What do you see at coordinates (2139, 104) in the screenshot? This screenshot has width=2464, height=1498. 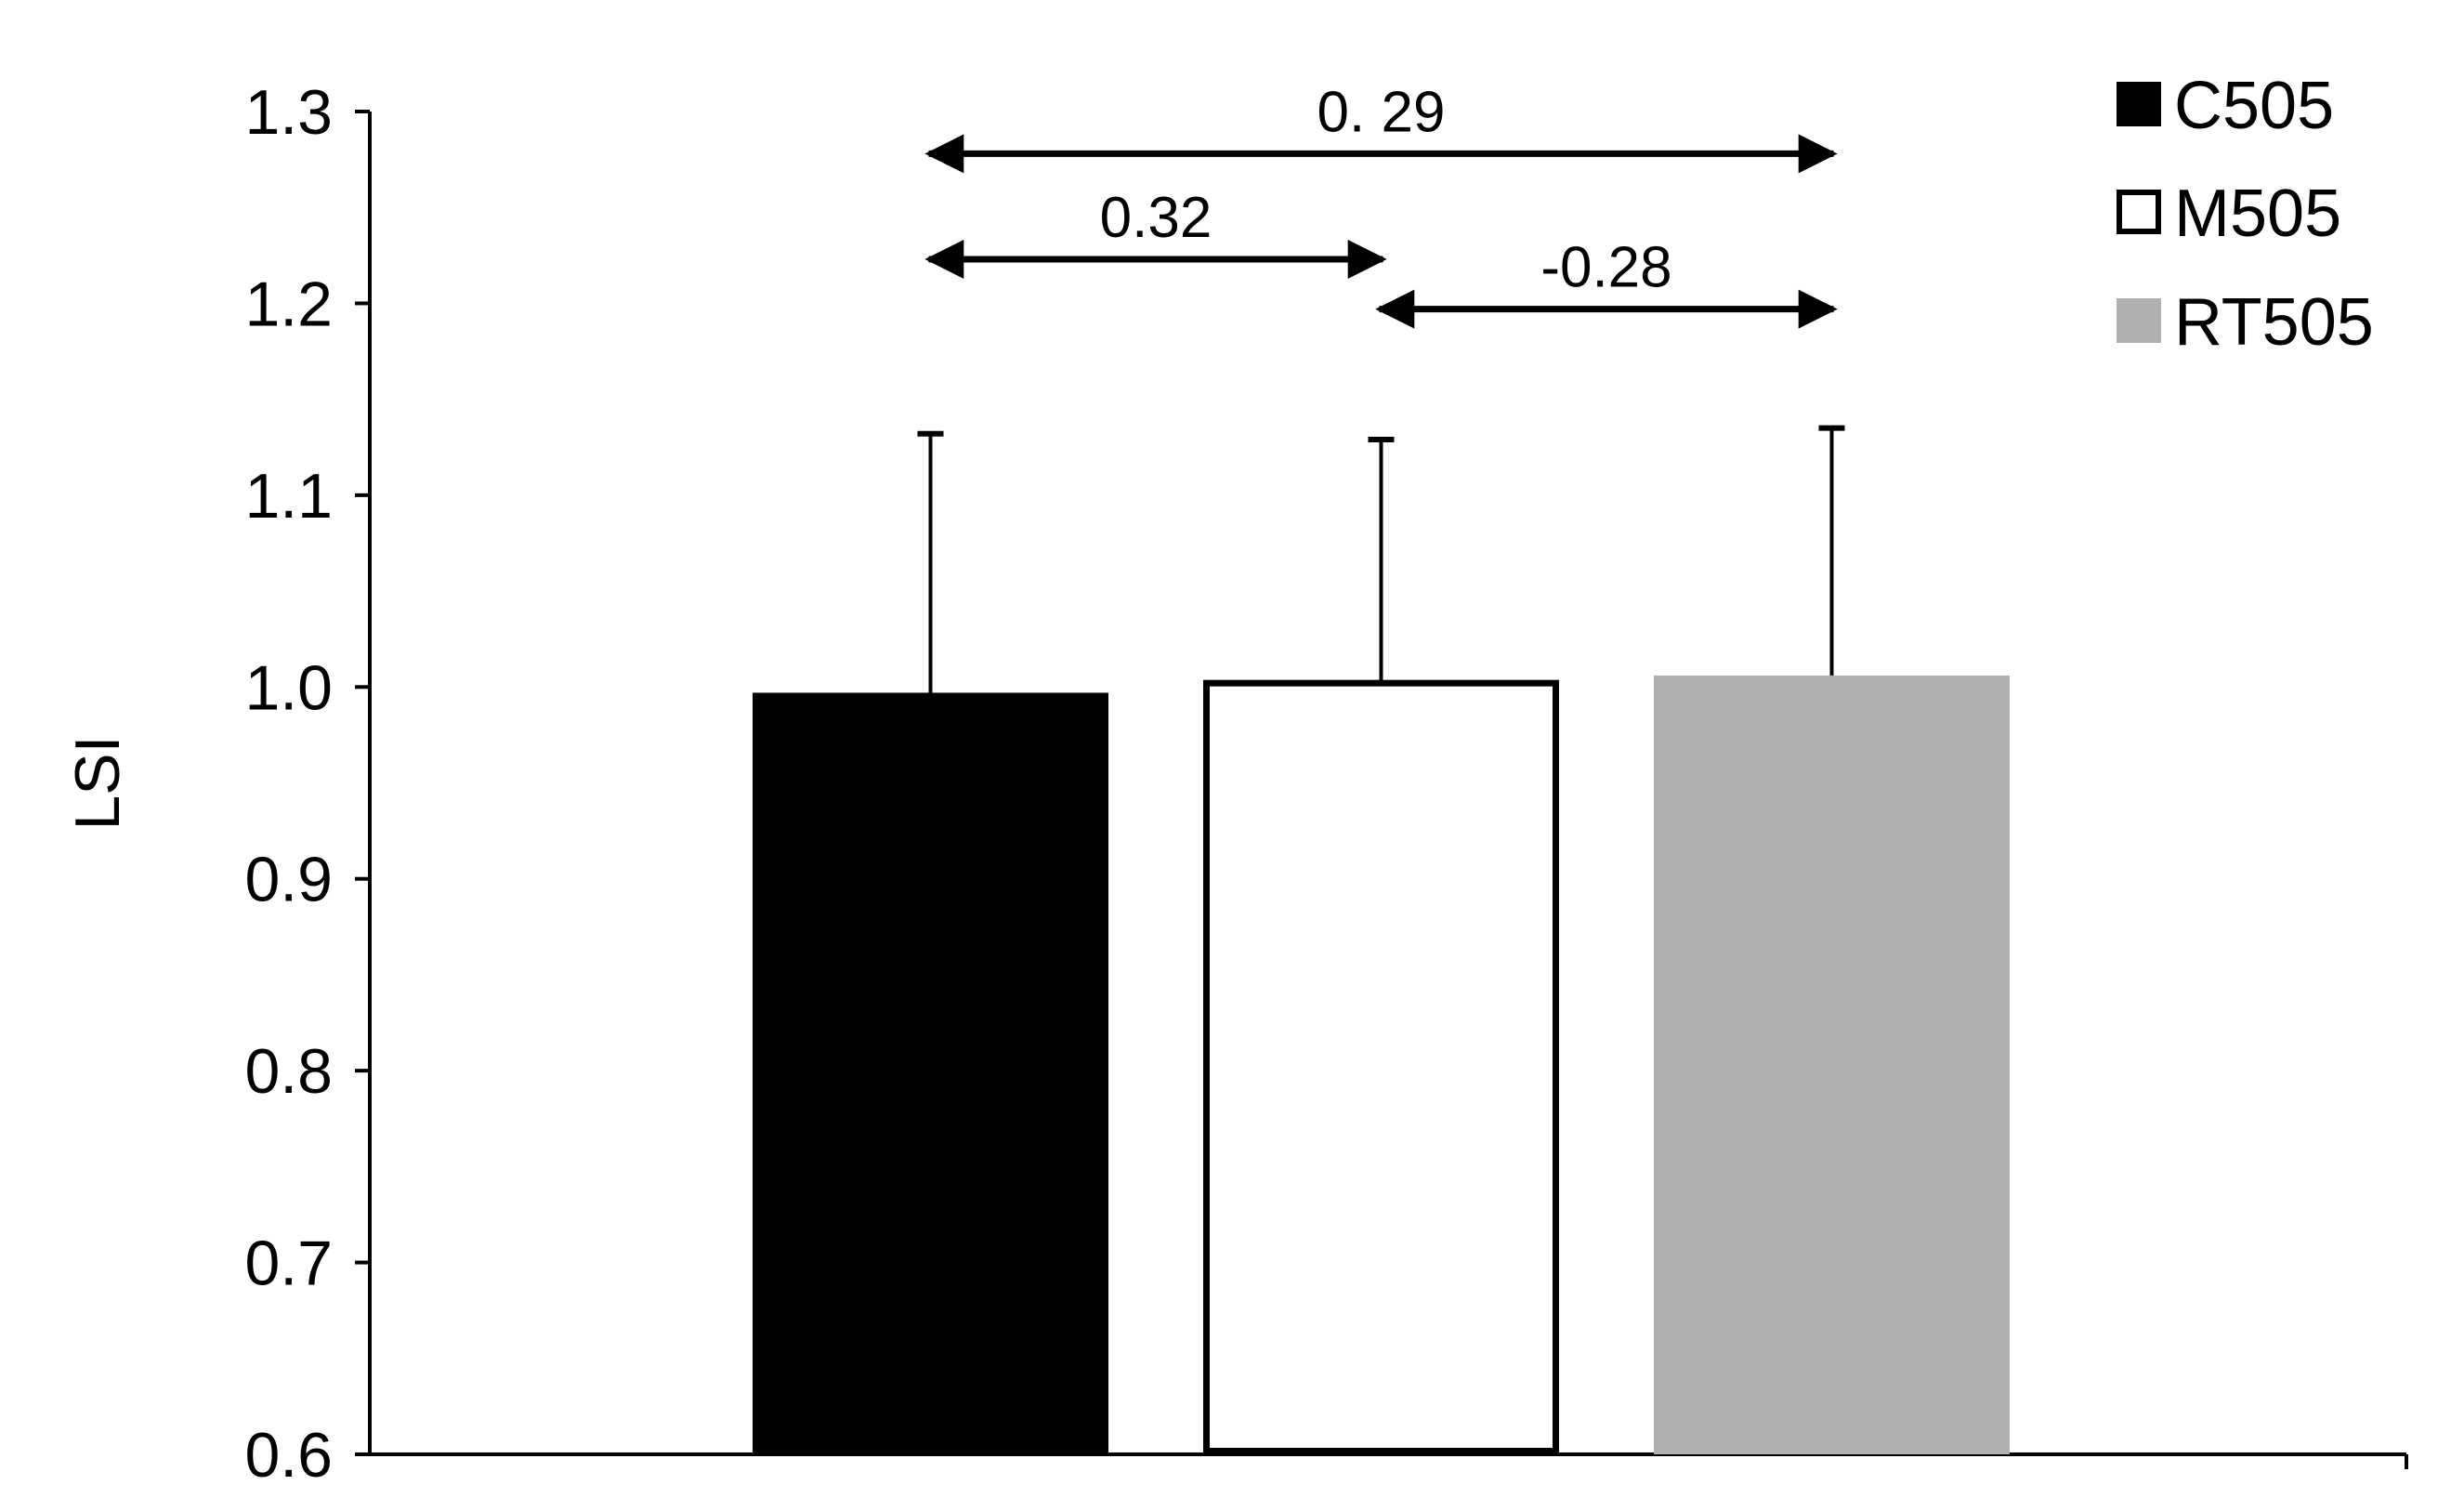 I see `legend-swatch-c505` at bounding box center [2139, 104].